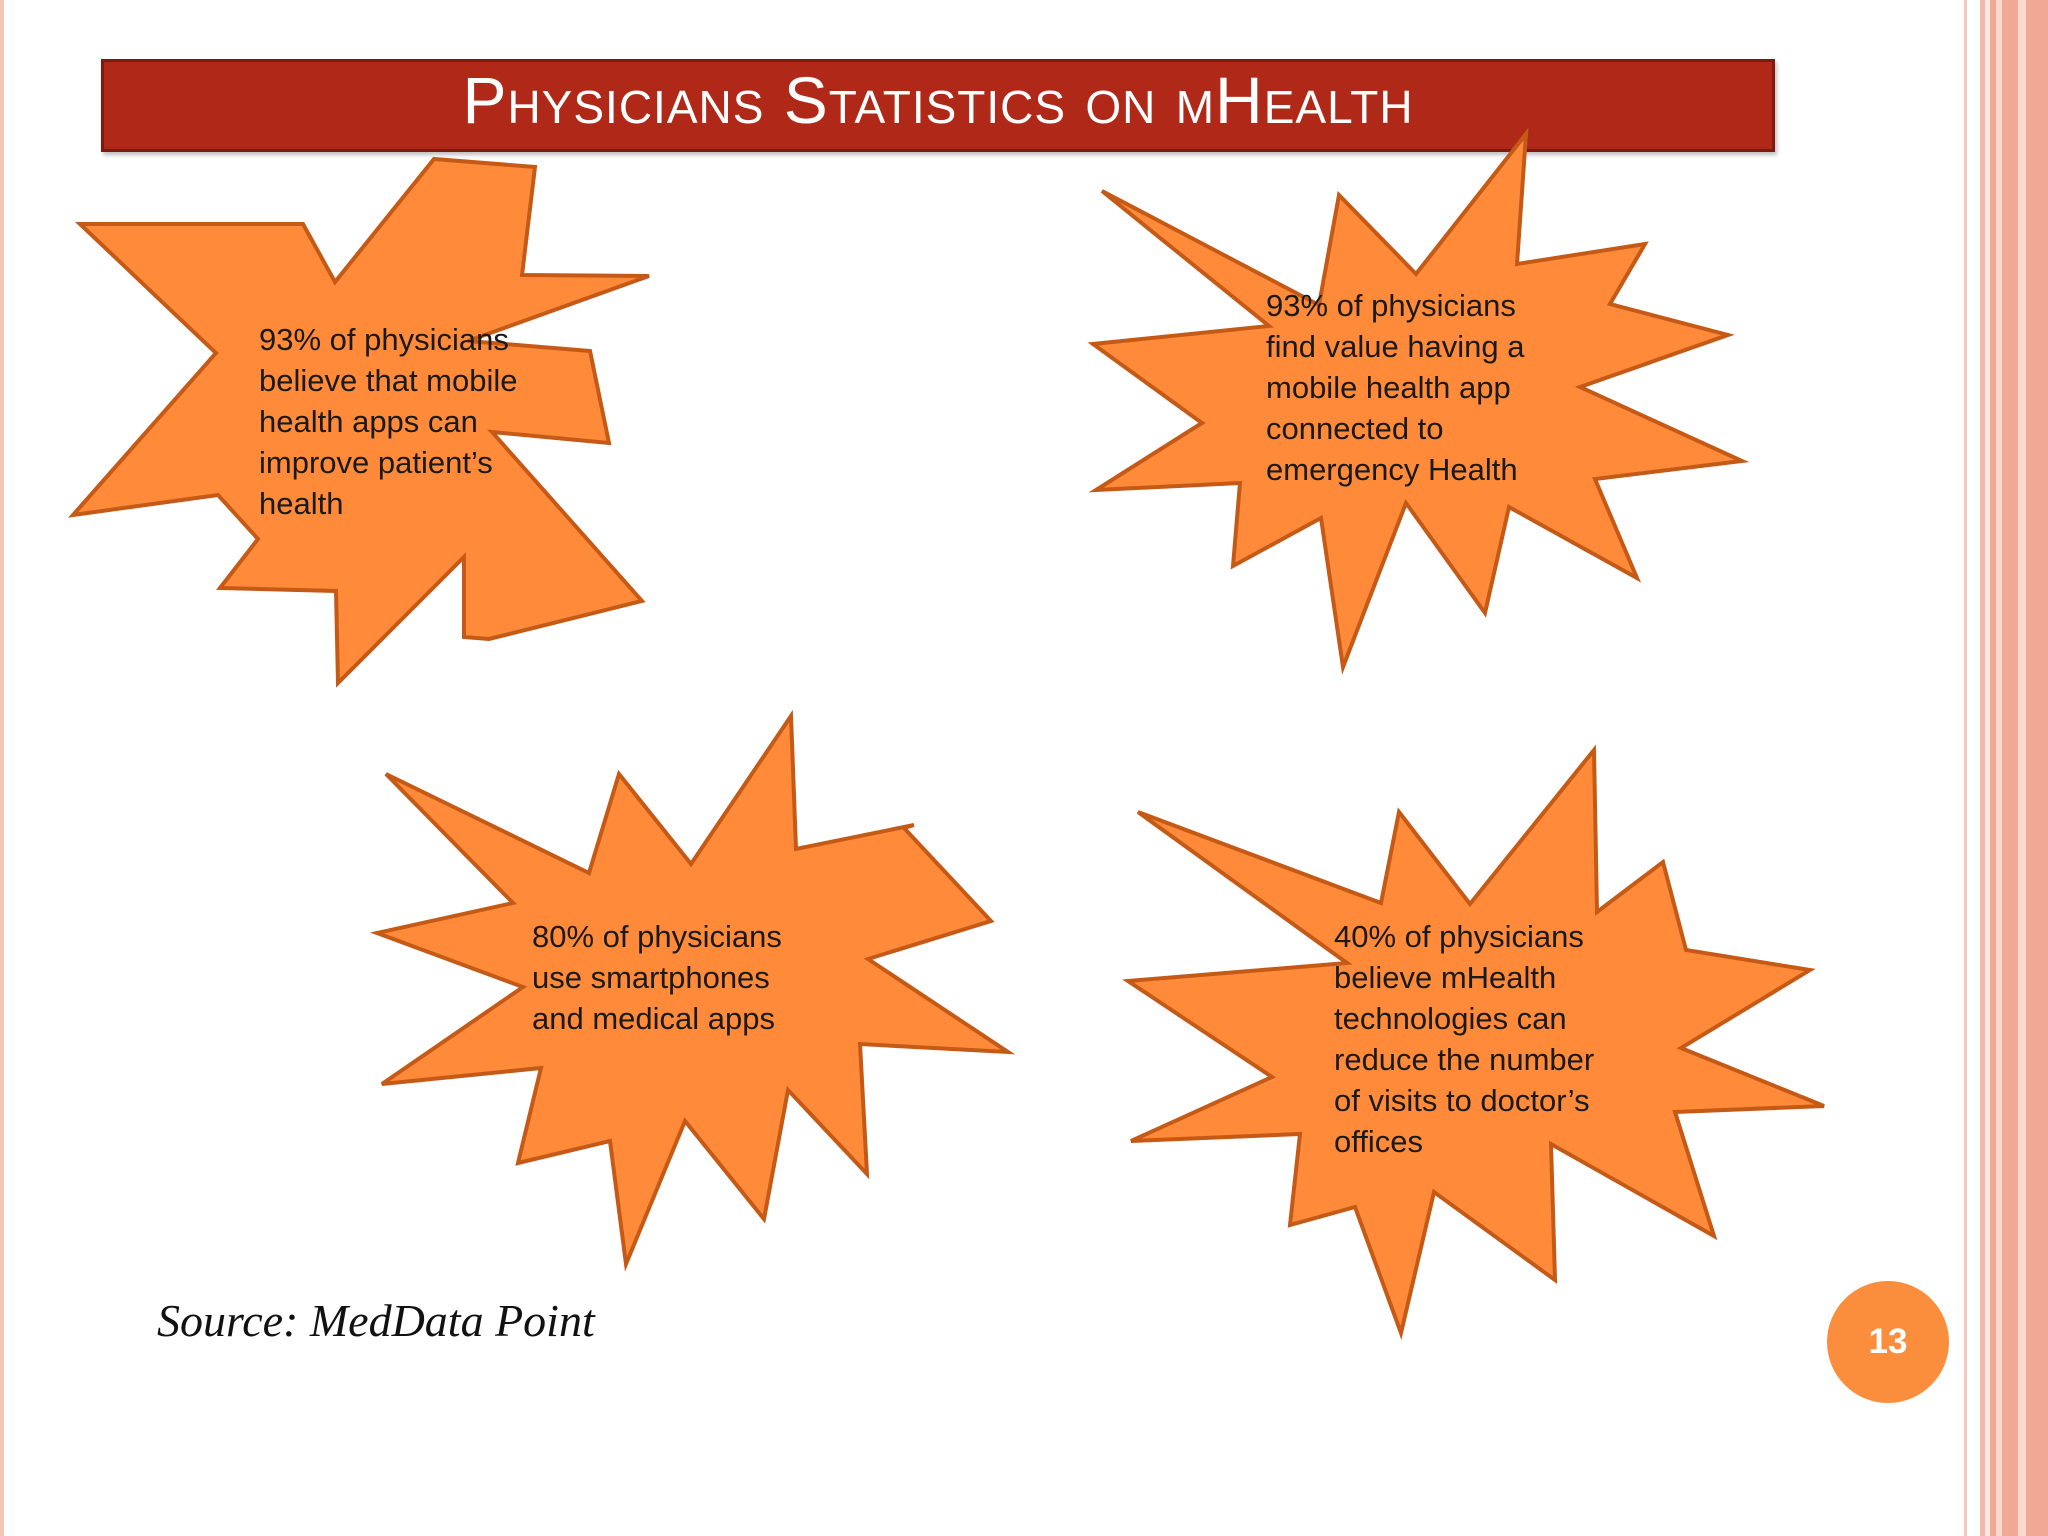 Image resolution: width=2048 pixels, height=1536 pixels. I want to click on source-citation: Source: MedData Point, so click(376, 1320).